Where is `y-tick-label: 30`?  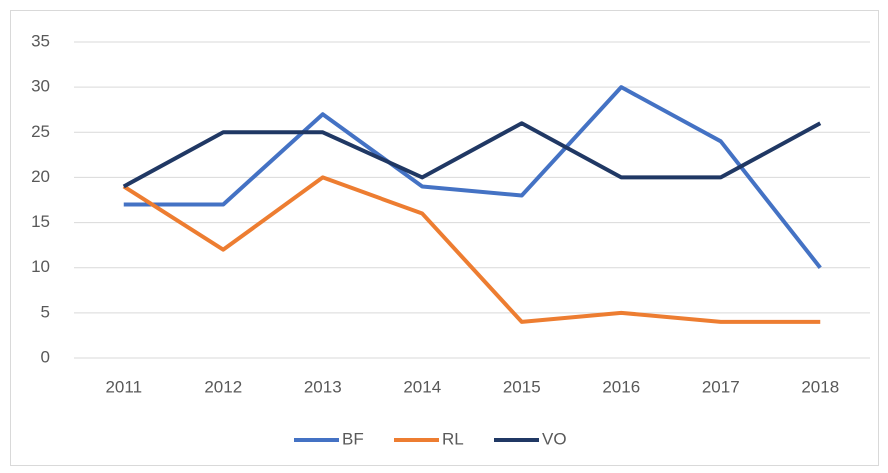 y-tick-label: 30 is located at coordinates (40, 86).